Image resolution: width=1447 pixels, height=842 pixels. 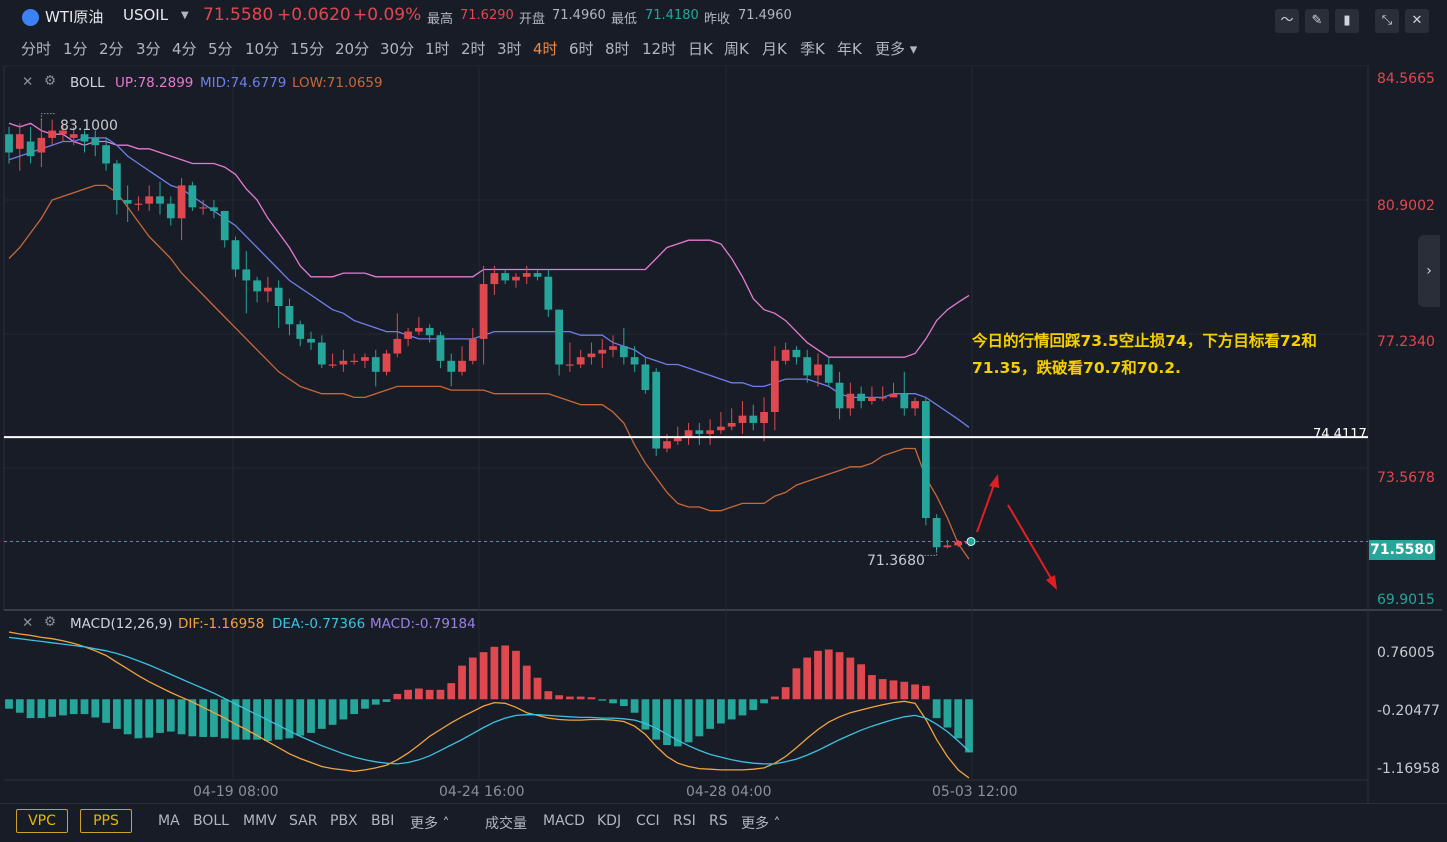 What do you see at coordinates (50, 622) in the screenshot?
I see `macd-settings-icon: ⚙` at bounding box center [50, 622].